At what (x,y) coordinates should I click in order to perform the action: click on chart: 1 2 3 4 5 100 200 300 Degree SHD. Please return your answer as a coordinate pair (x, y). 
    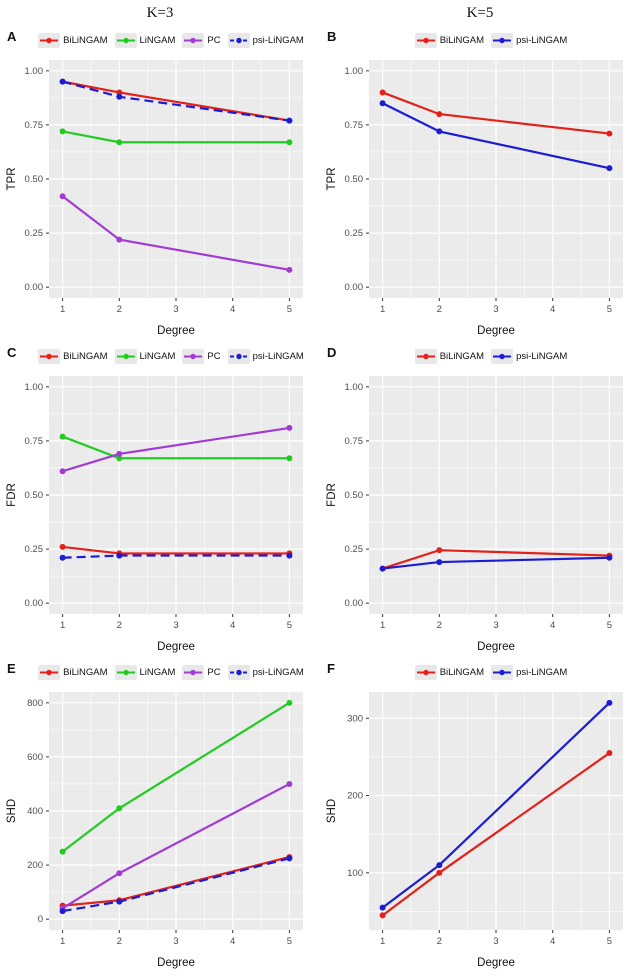
    Looking at the image, I should click on (481, 831).